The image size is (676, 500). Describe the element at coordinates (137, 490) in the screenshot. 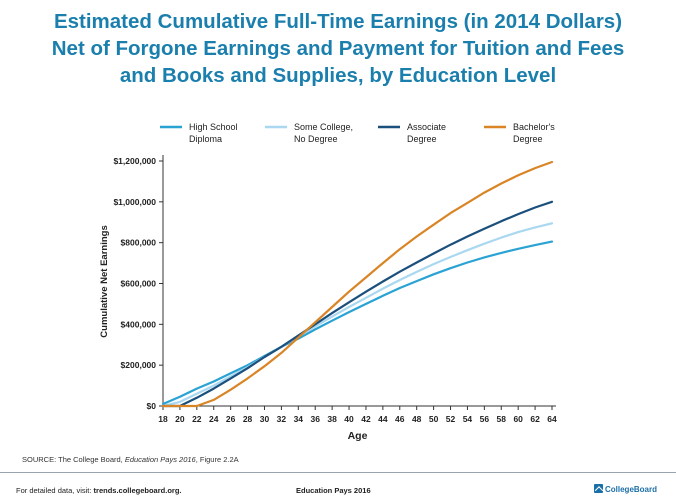

I see `footer-link: trends.collegeboard.org.` at that location.